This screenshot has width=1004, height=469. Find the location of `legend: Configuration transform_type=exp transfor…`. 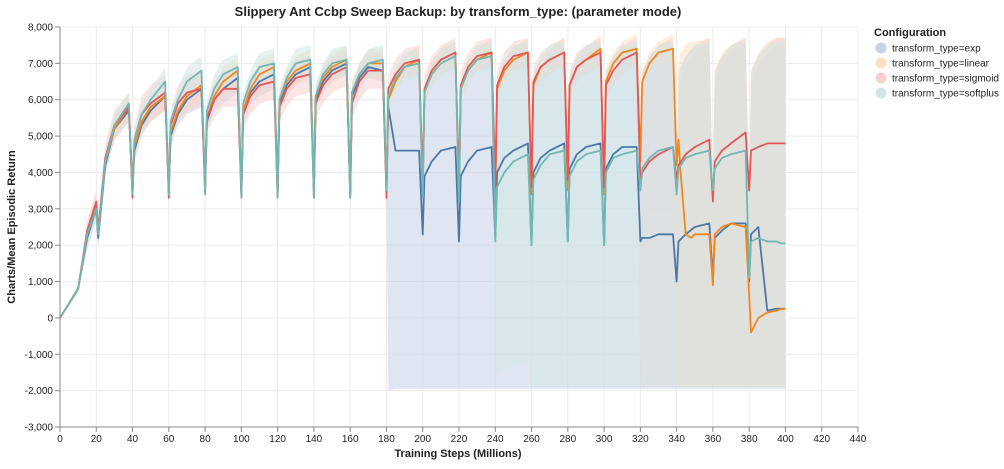

legend: Configuration transform_type=exp transfor… is located at coordinates (936, 63).